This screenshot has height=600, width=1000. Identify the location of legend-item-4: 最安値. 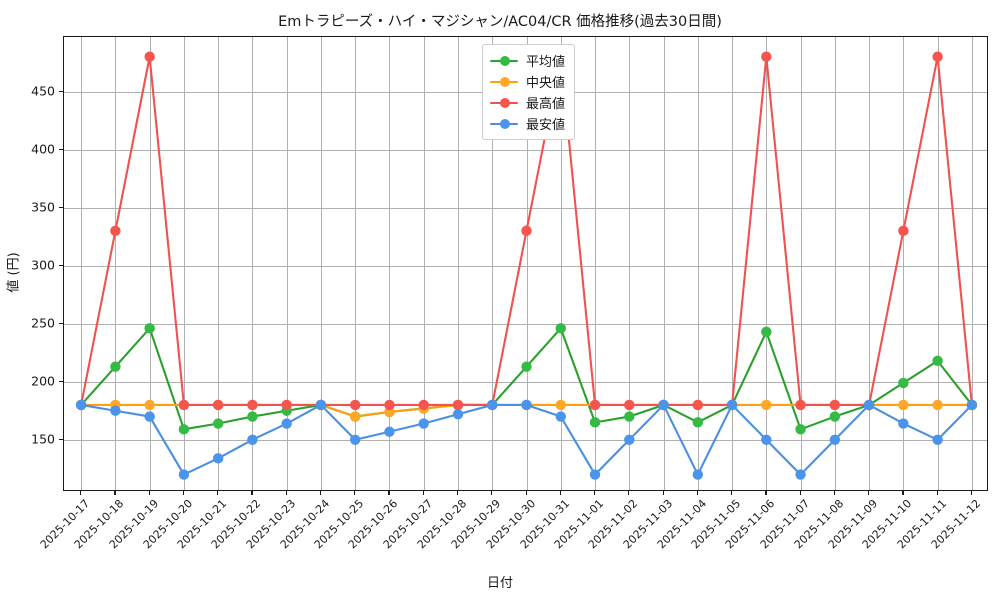
(527, 123).